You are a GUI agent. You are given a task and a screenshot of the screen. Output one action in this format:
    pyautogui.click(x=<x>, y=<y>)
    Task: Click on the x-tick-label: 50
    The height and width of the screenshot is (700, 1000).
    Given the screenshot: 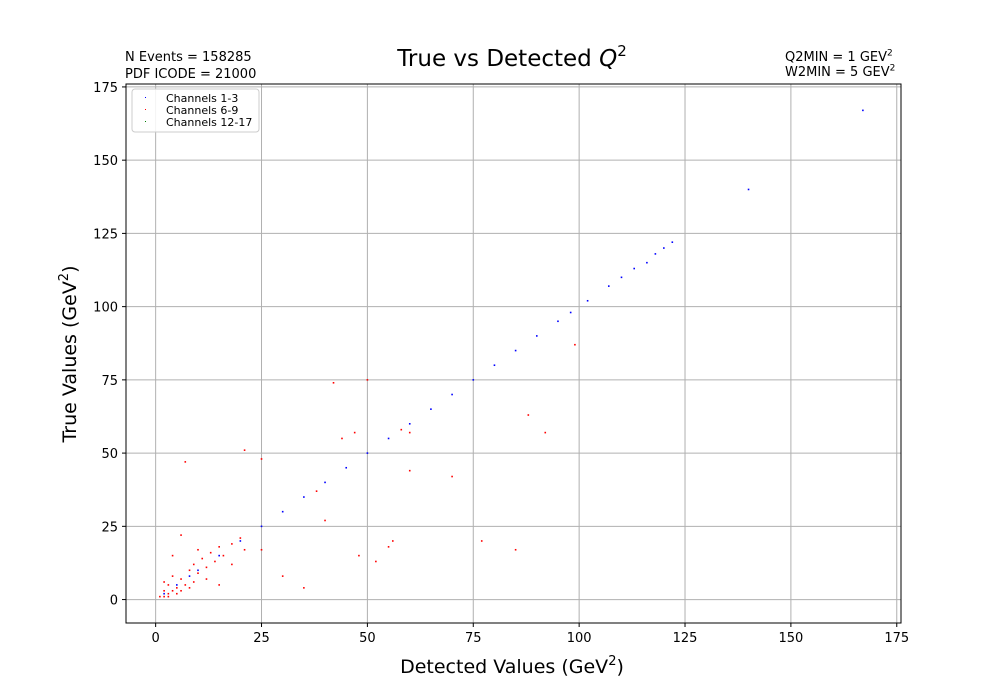 What is the action you would take?
    pyautogui.click(x=367, y=638)
    